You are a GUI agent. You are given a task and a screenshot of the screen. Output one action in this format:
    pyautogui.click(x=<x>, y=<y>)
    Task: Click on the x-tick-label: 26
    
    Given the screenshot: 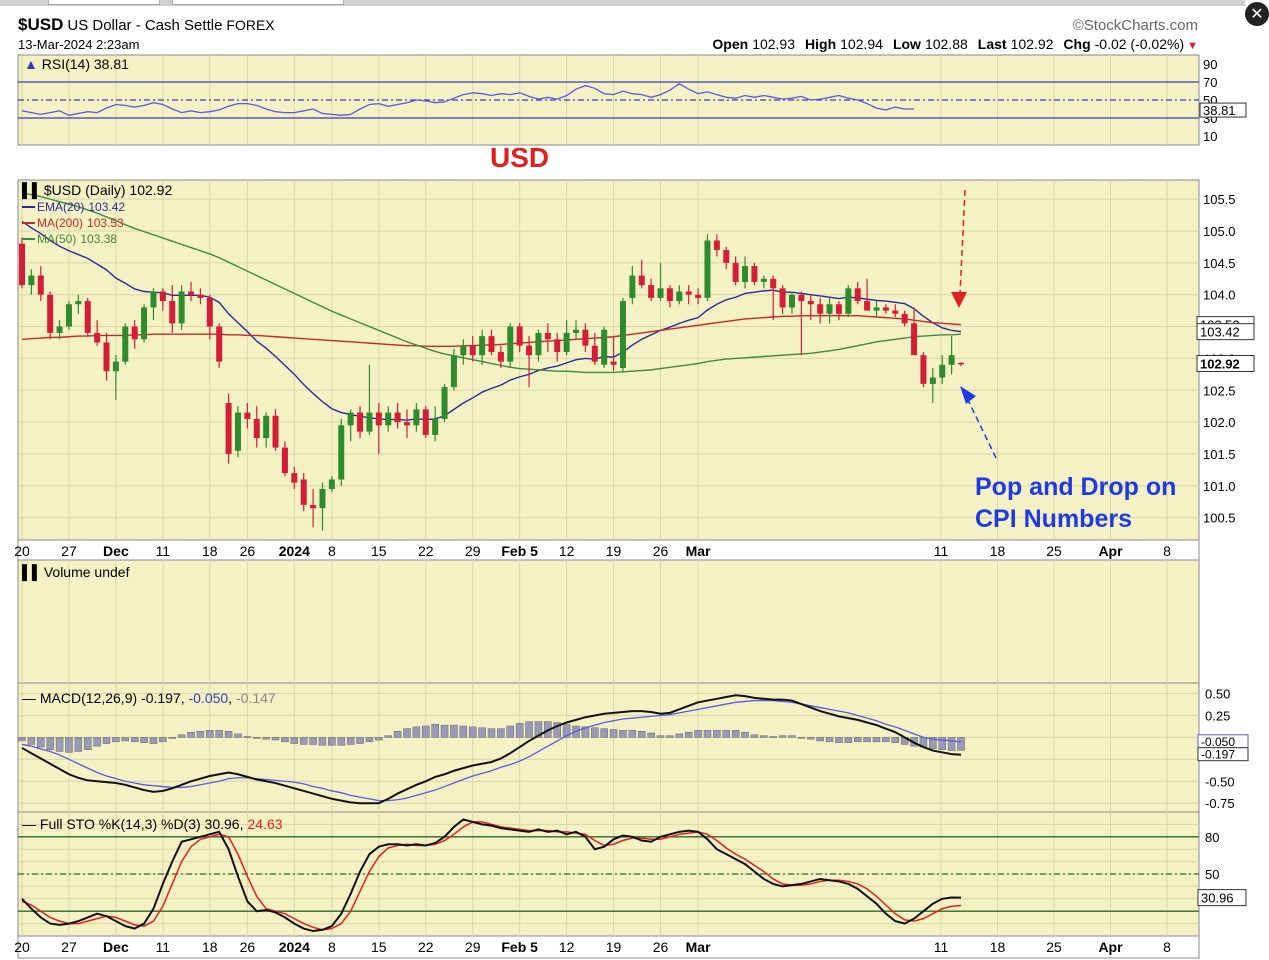 What is the action you would take?
    pyautogui.click(x=248, y=947)
    